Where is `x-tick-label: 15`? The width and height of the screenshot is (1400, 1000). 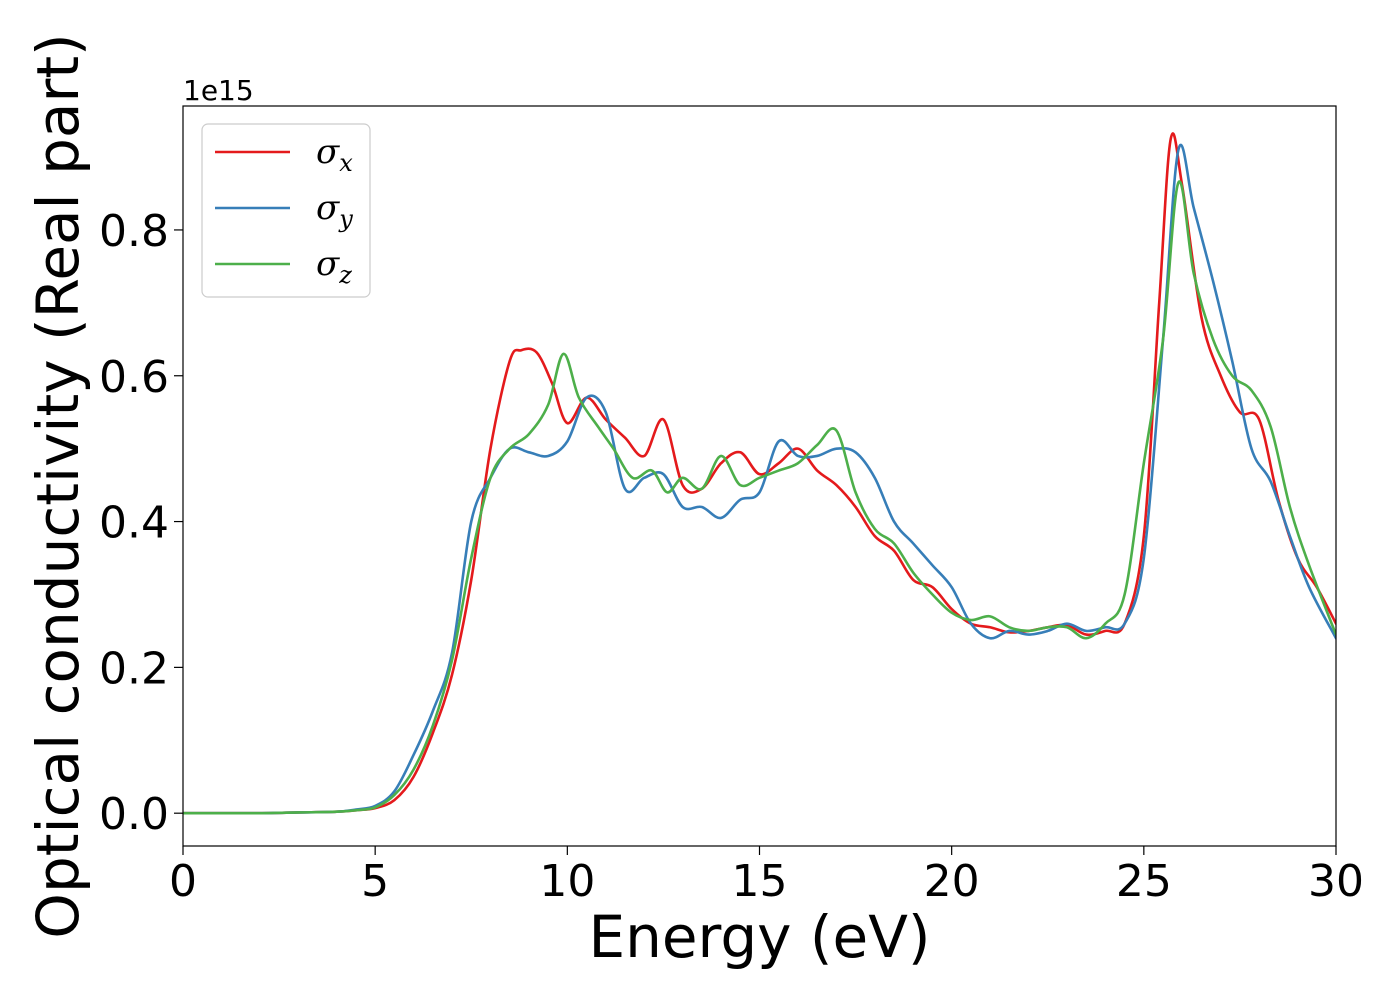
x-tick-label: 15 is located at coordinates (760, 881).